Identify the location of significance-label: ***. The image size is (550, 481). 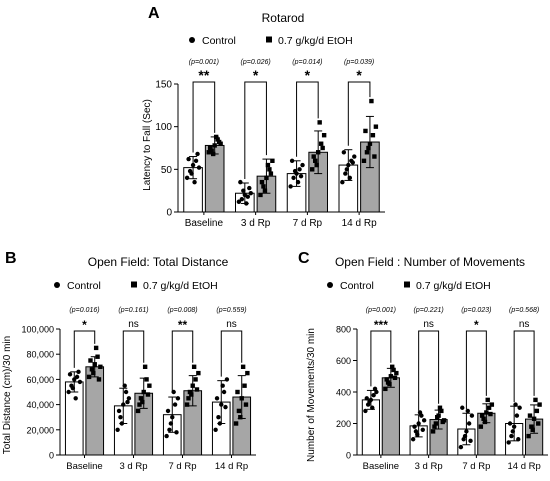
(381, 325).